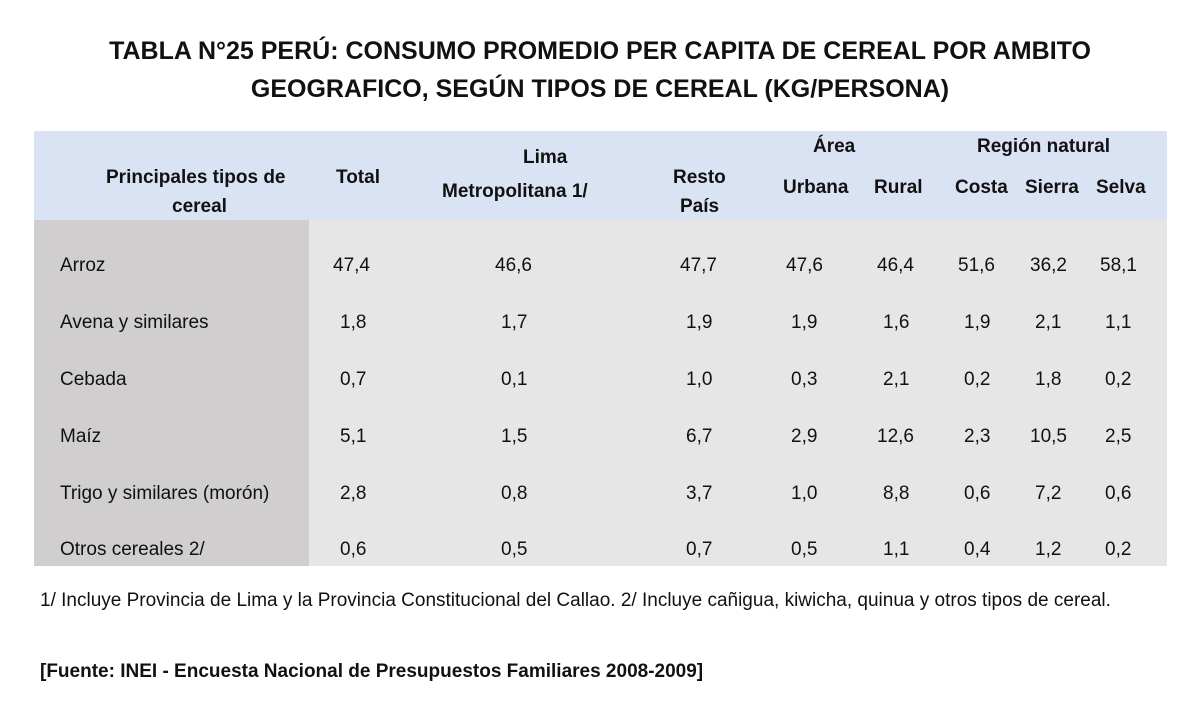 The height and width of the screenshot is (724, 1200). Describe the element at coordinates (981, 187) in the screenshot. I see `header-costa: Costa` at that location.